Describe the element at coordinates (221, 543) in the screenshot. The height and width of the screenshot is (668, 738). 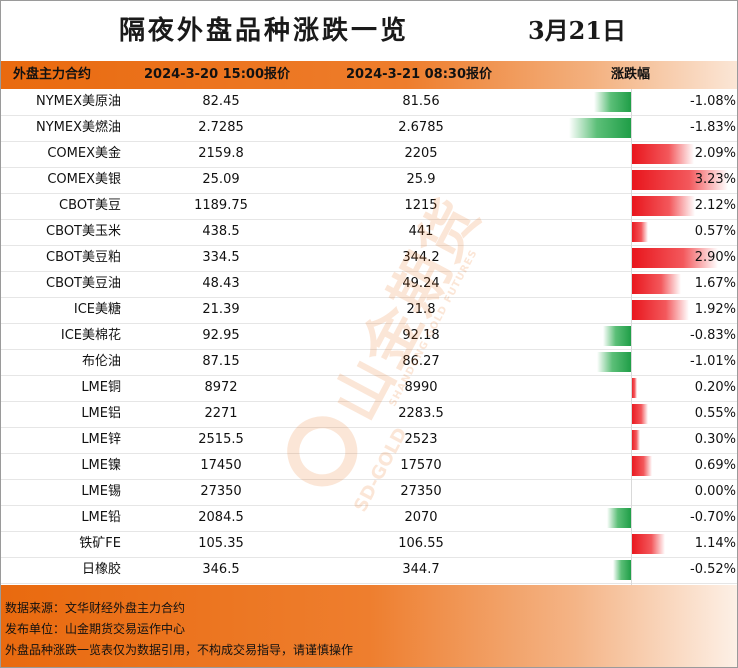
I see `price-prev: 105.35` at that location.